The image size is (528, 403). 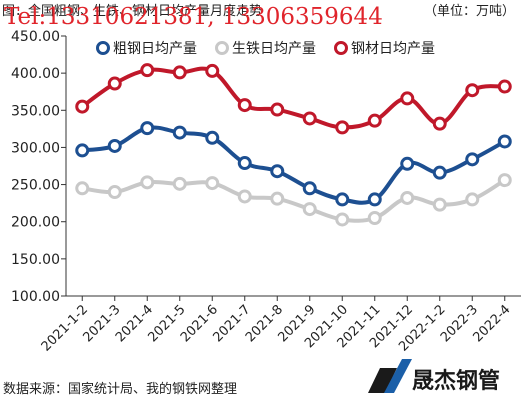 What do you see at coordinates (35, 148) in the screenshot?
I see `y-tick-label: 300.00` at bounding box center [35, 148].